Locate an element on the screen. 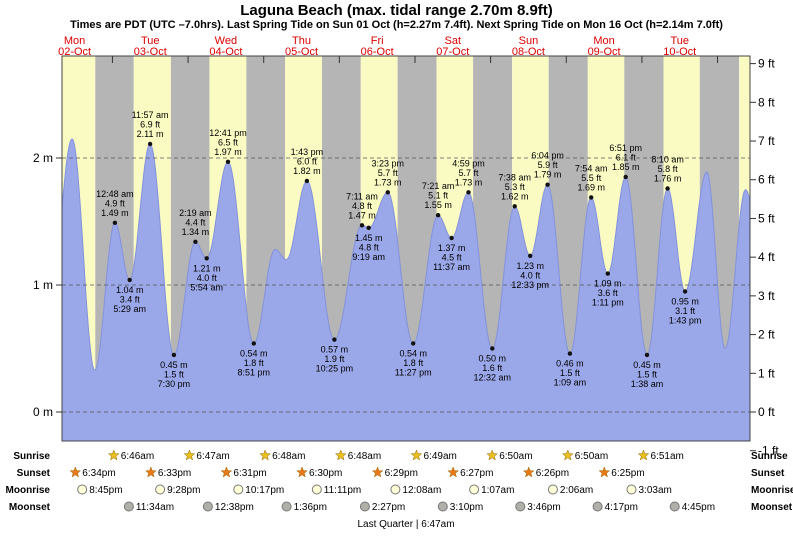 Image resolution: width=793 pixels, height=539 pixels. tide-annotation-line: 1.09 m is located at coordinates (608, 284).